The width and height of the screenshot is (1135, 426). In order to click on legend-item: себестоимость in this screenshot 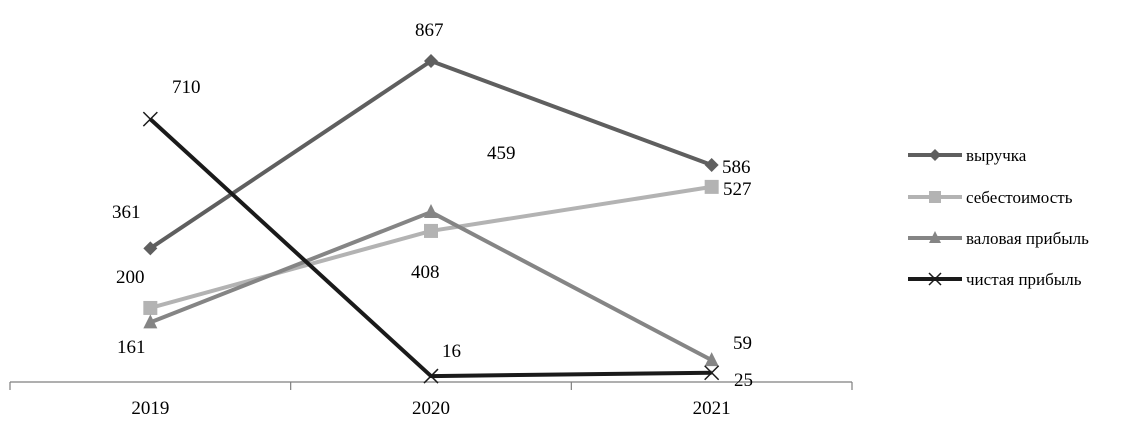, I will do `click(990, 197)`.